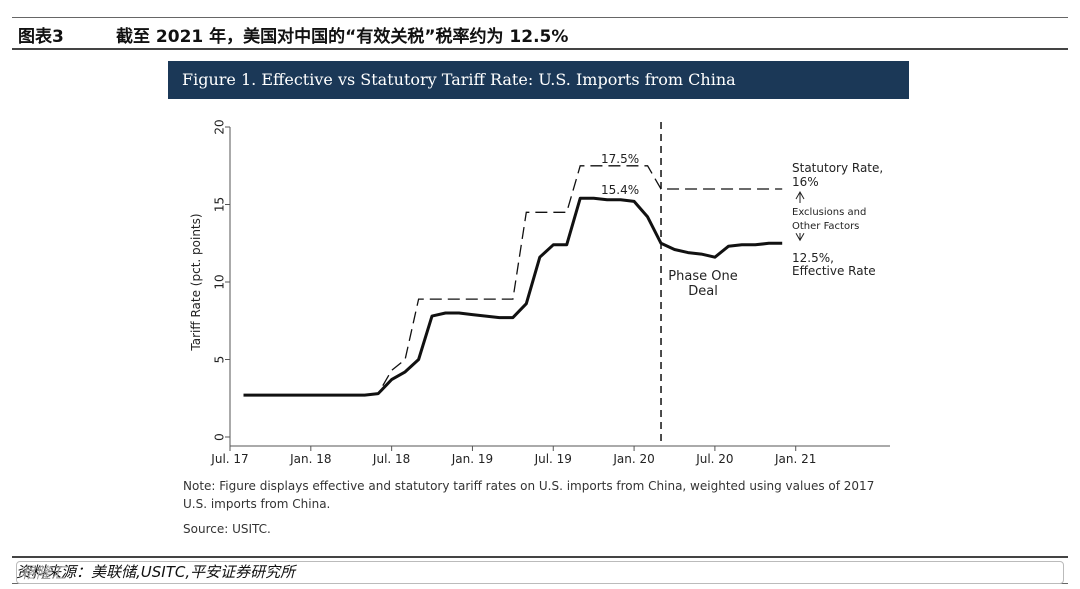  Describe the element at coordinates (227, 529) in the screenshot. I see `chart-source: Source: USITC.` at that location.